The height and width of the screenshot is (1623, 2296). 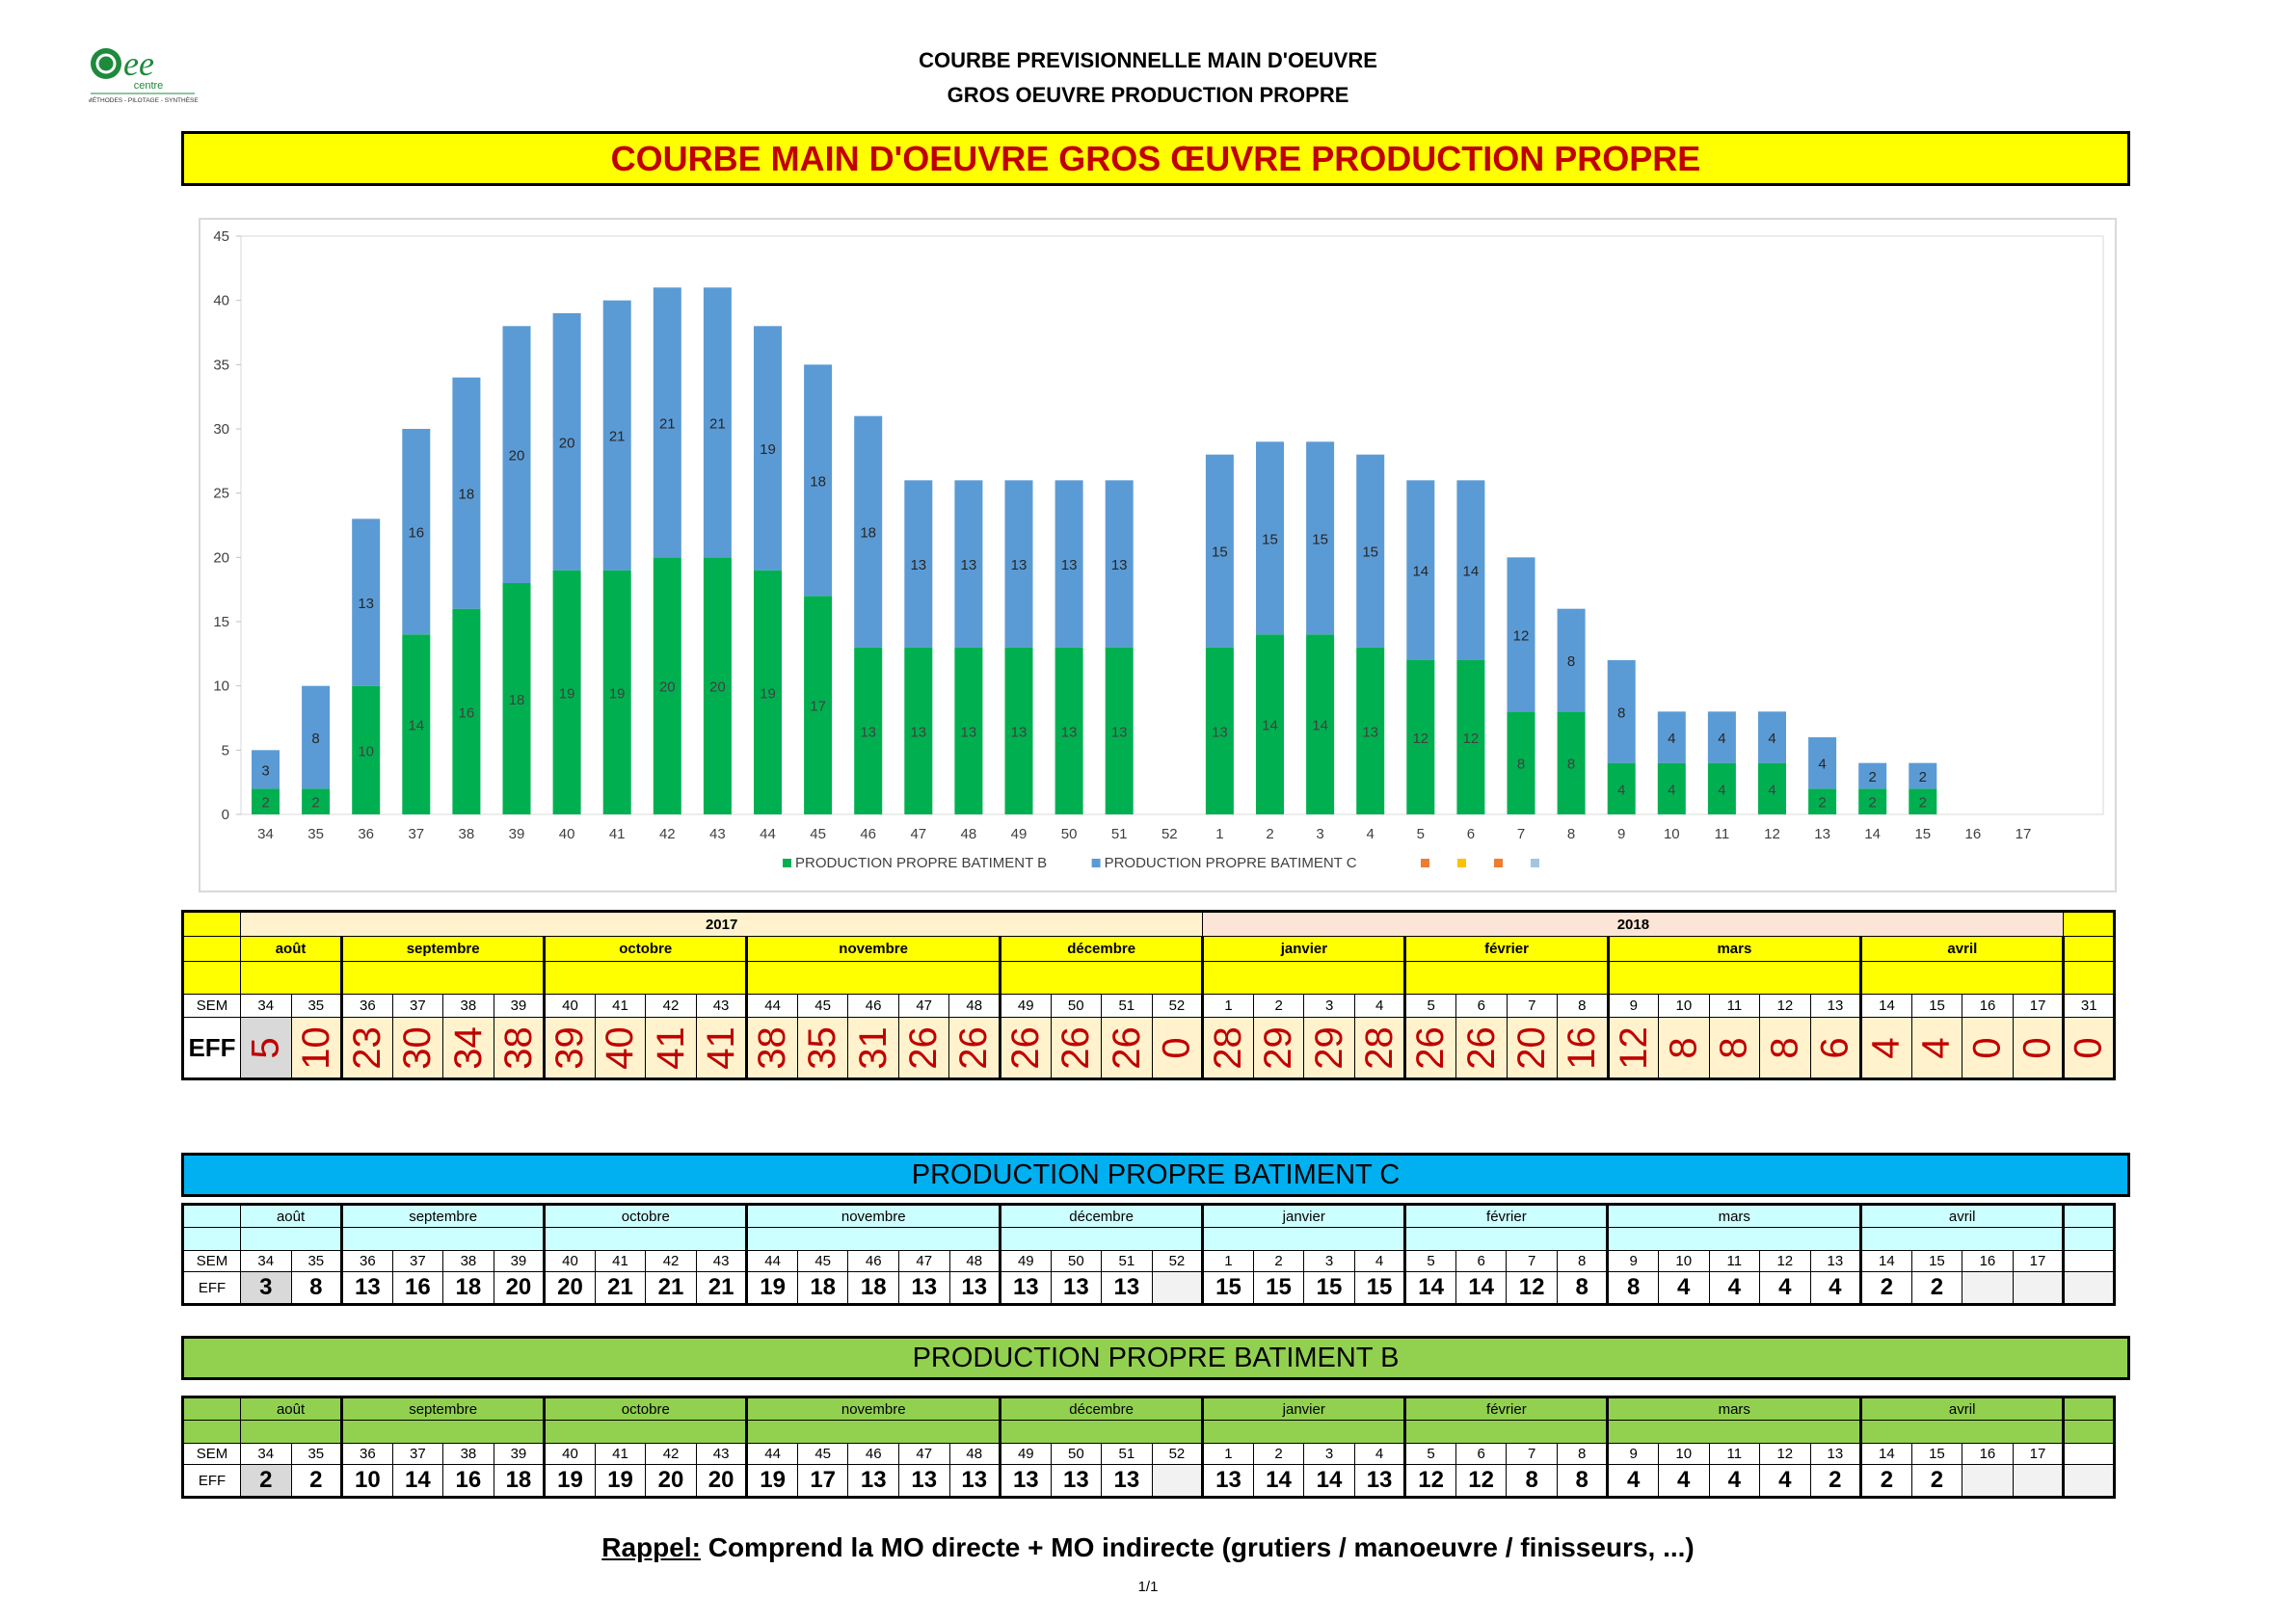 What do you see at coordinates (149, 86) in the screenshot?
I see `logo-word: centre` at bounding box center [149, 86].